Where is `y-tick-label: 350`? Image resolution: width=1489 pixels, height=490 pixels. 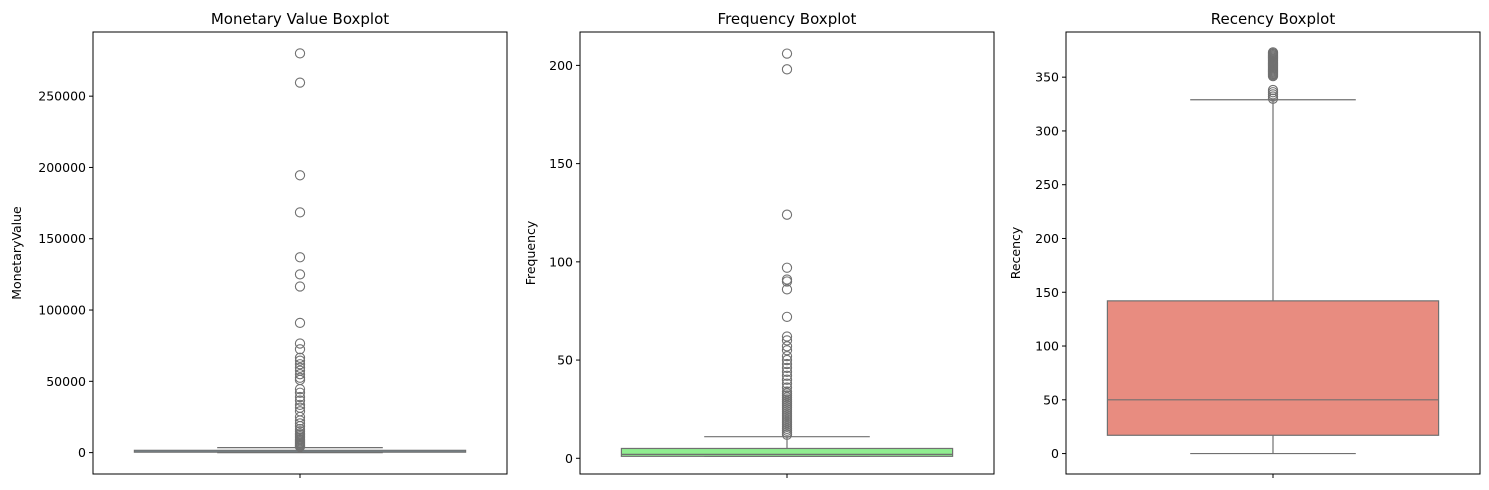
y-tick-label: 350 is located at coordinates (1047, 77).